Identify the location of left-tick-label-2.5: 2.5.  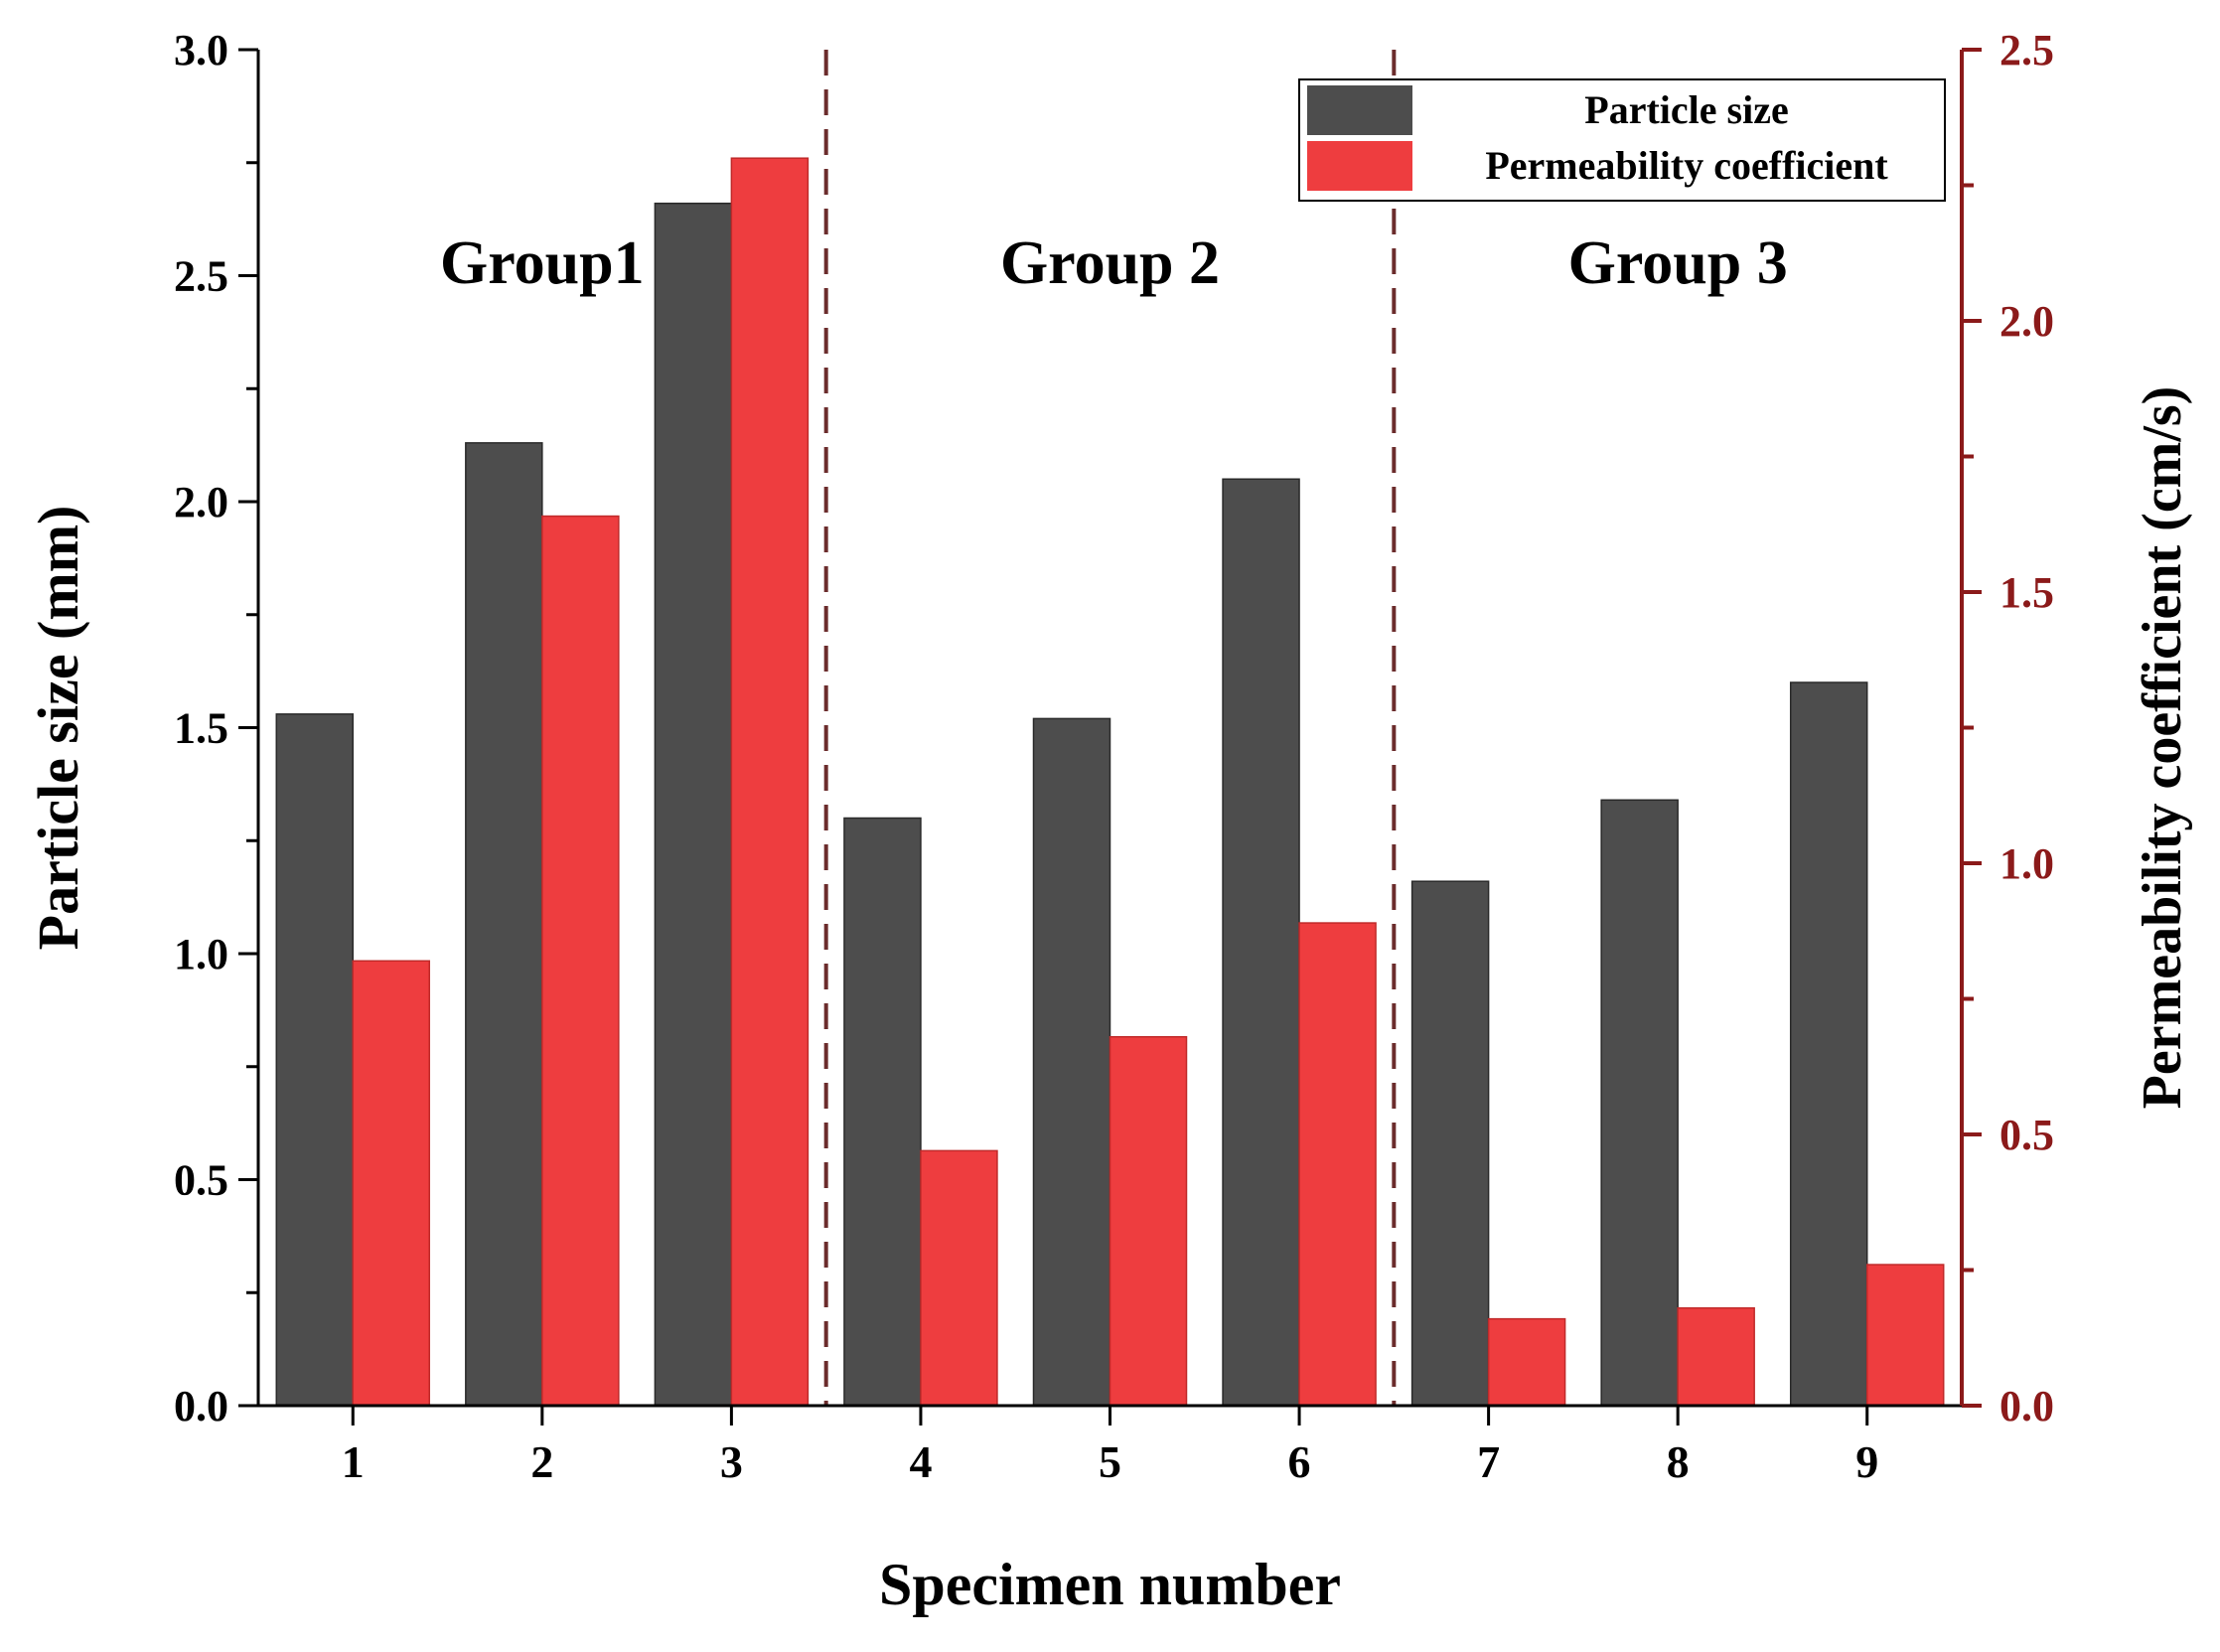
(201, 276).